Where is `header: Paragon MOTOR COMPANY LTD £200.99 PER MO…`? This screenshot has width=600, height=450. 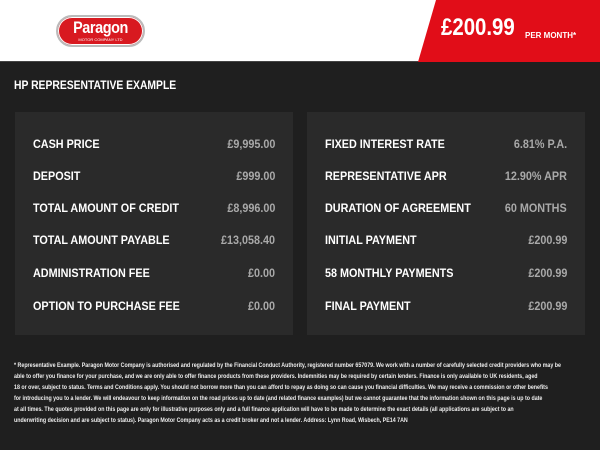
header: Paragon MOTOR COMPANY LTD £200.99 PER MO… is located at coordinates (300, 31).